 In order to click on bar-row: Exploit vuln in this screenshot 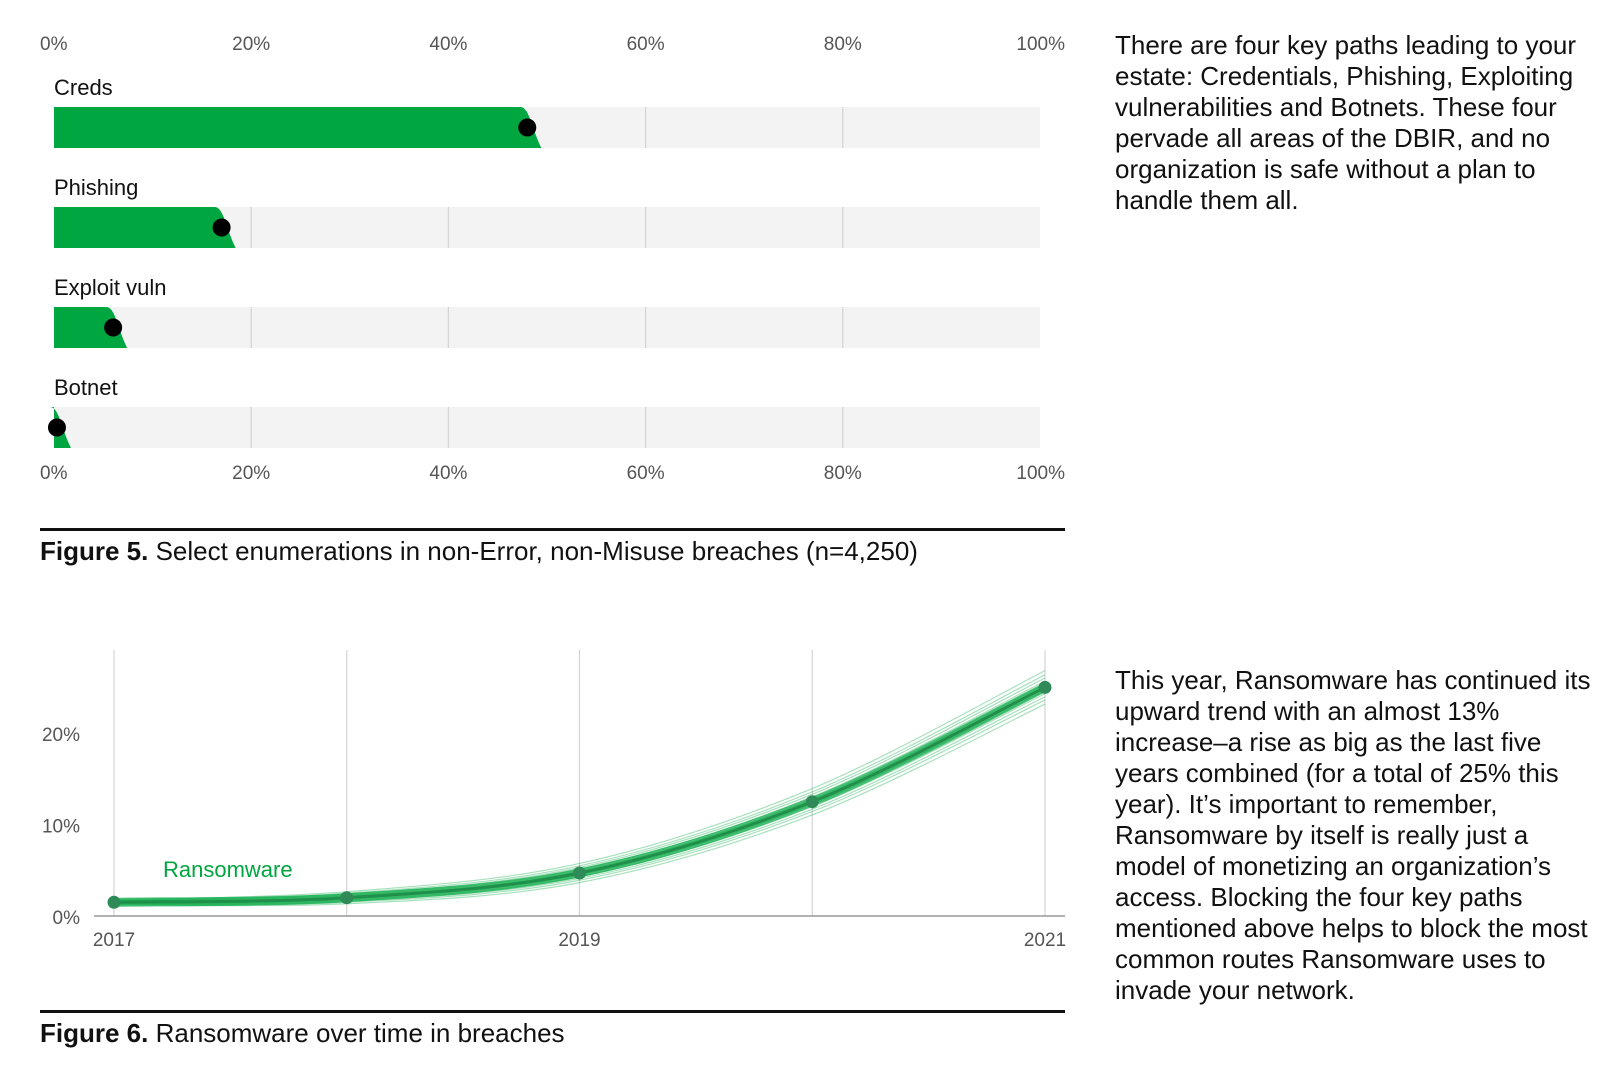, I will do `click(547, 311)`.